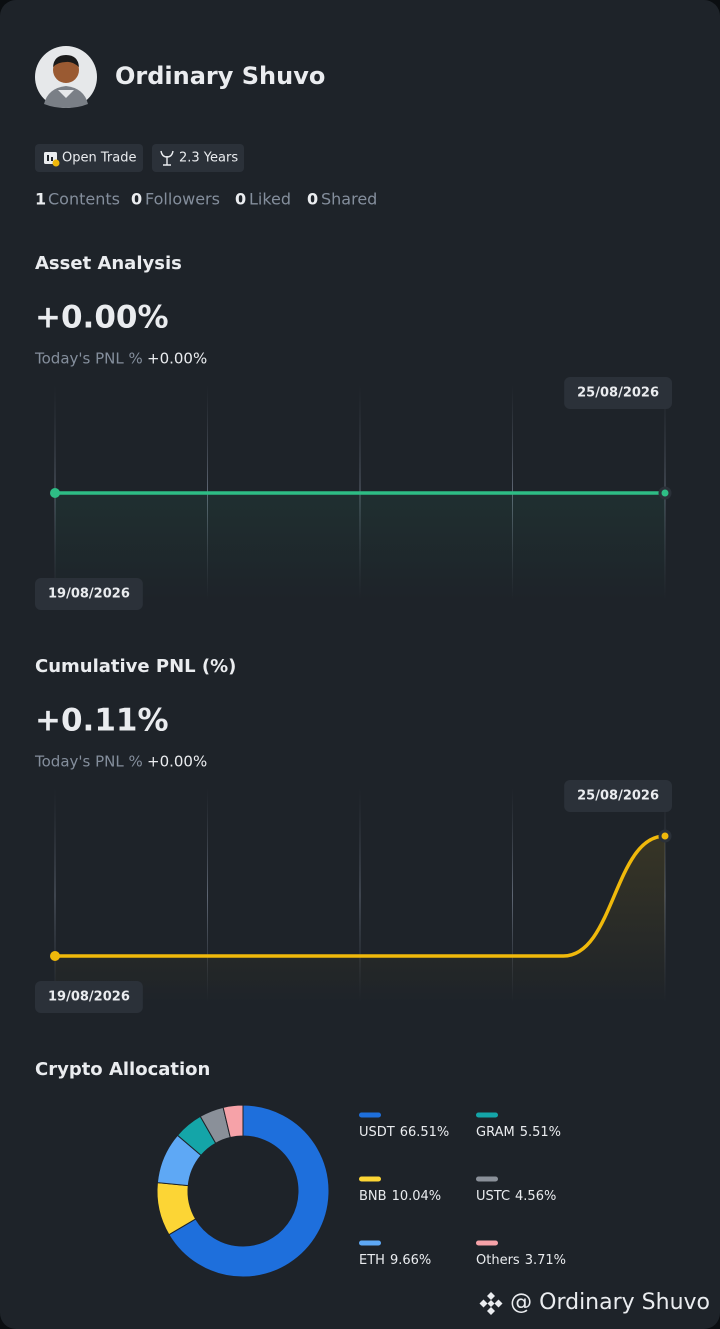 Image resolution: width=720 pixels, height=1329 pixels. I want to click on section-title: Crypto Allocation, so click(122, 1069).